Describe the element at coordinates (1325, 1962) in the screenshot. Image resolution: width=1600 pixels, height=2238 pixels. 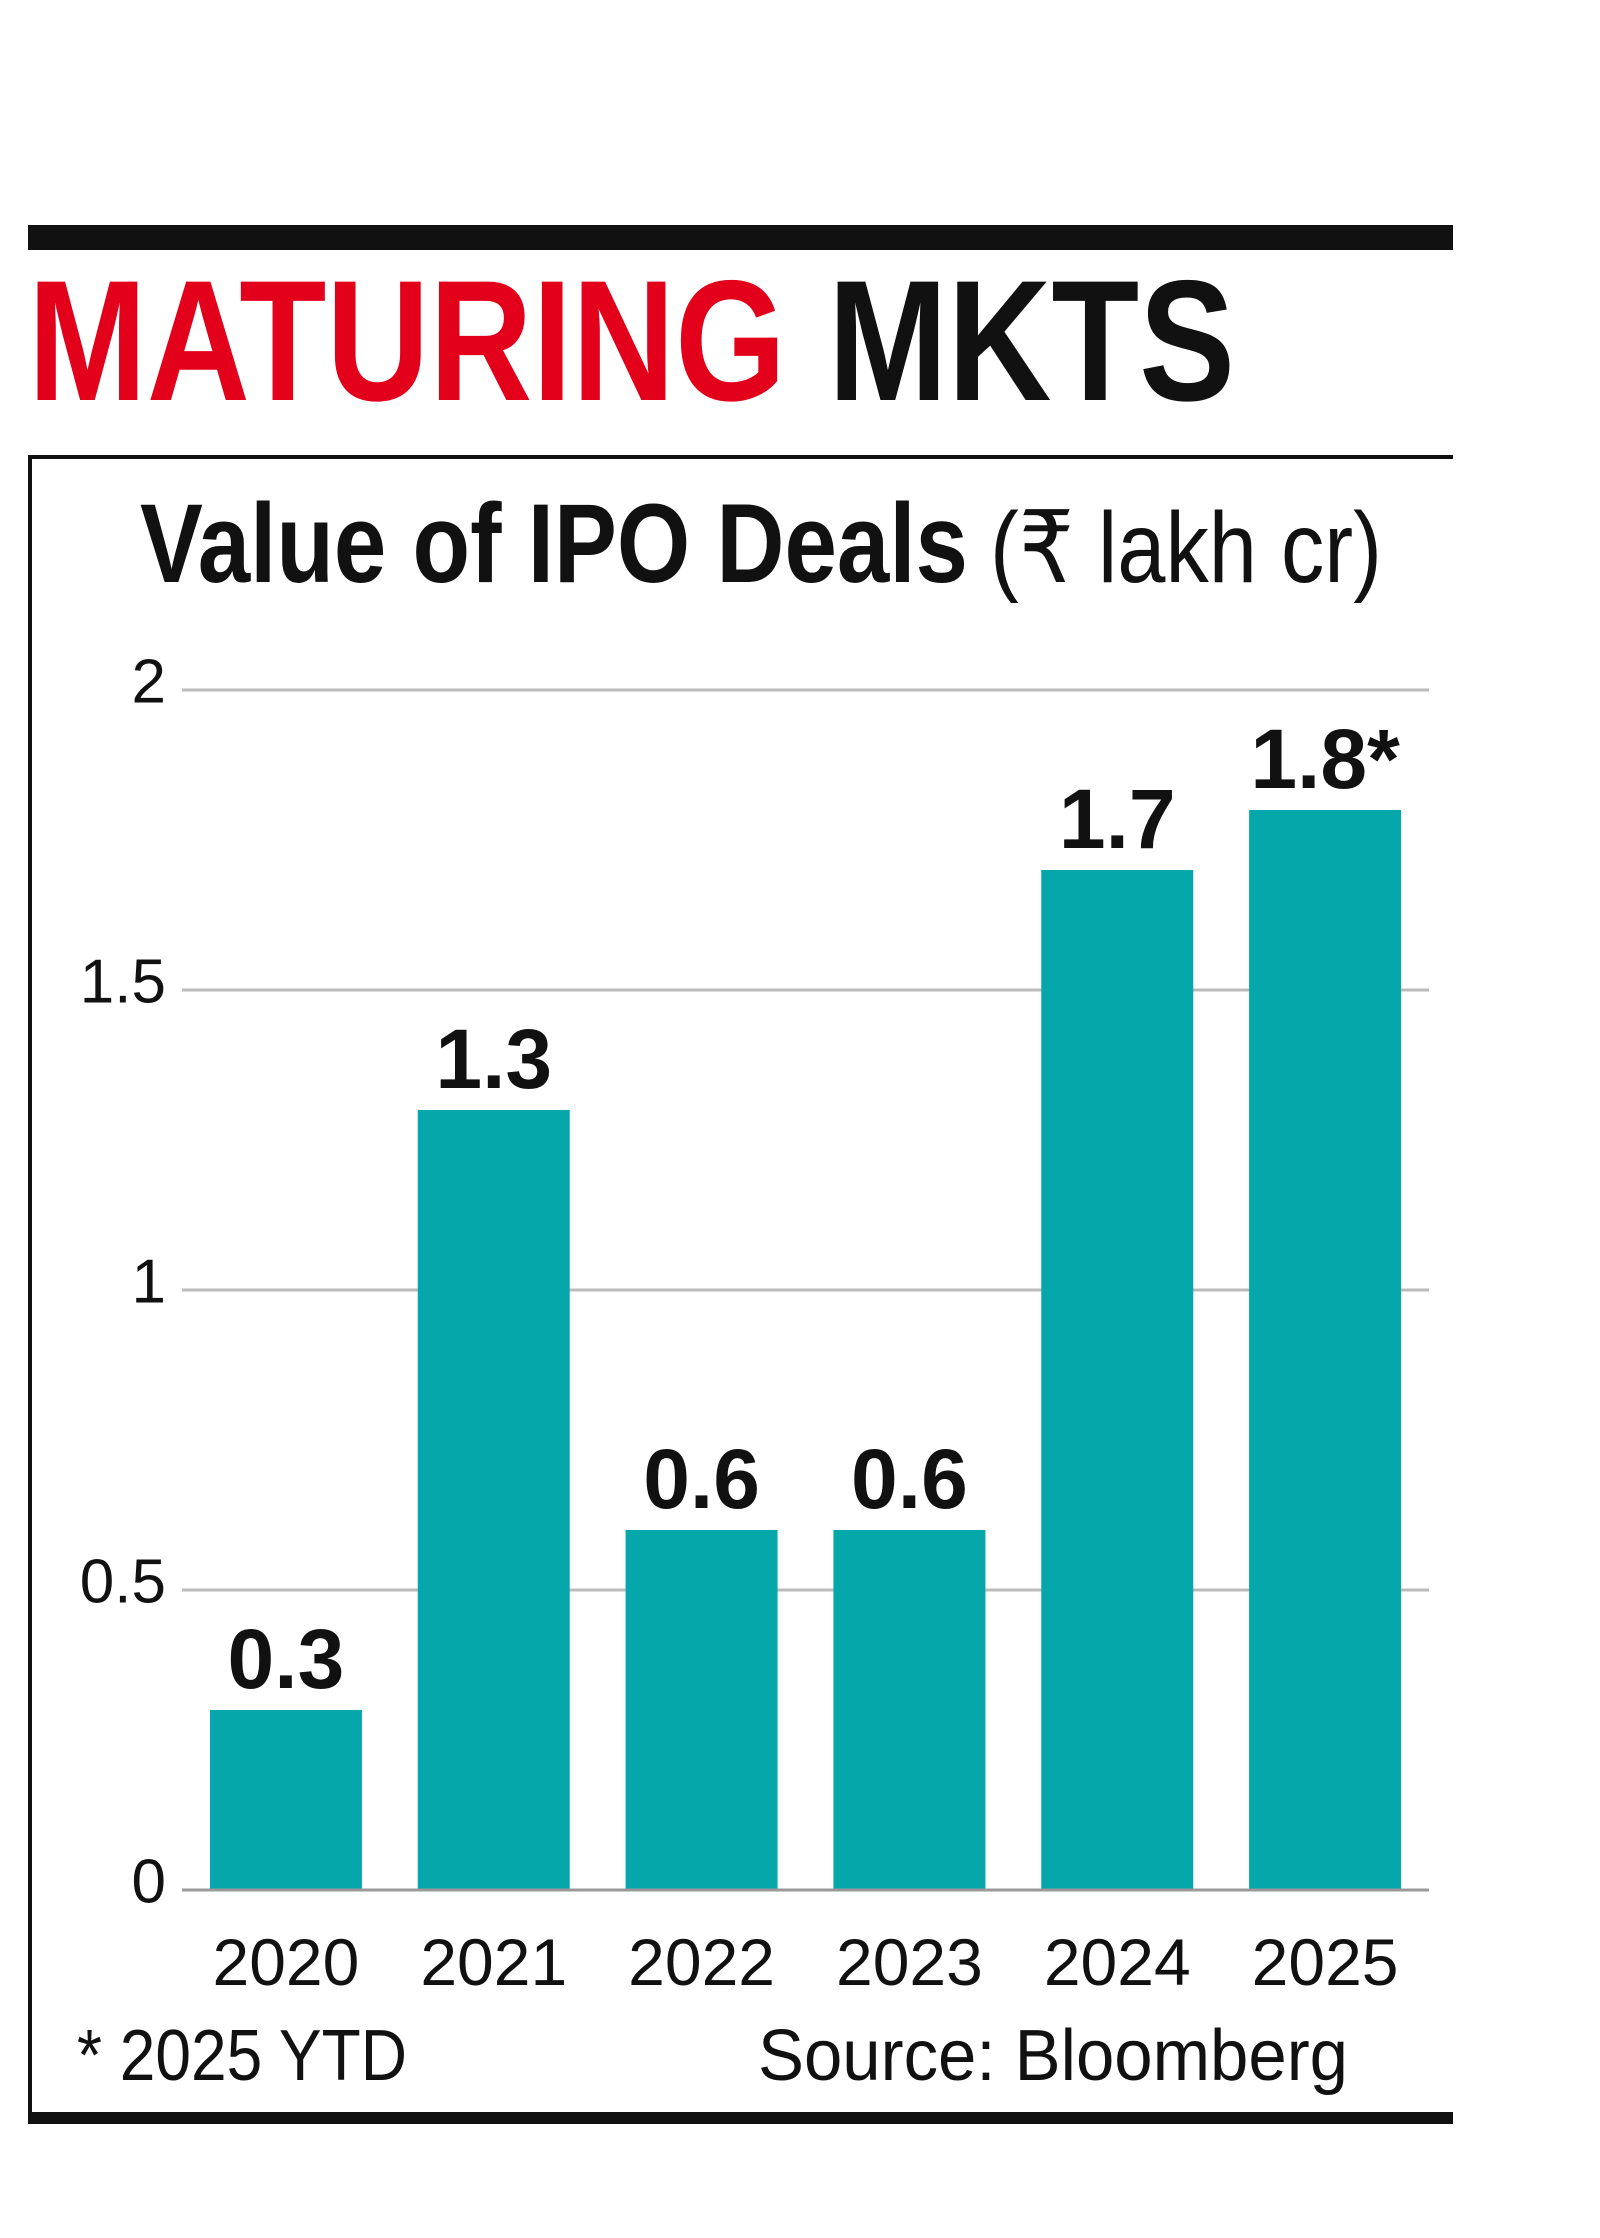
I see `x-tick-label: 2025` at that location.